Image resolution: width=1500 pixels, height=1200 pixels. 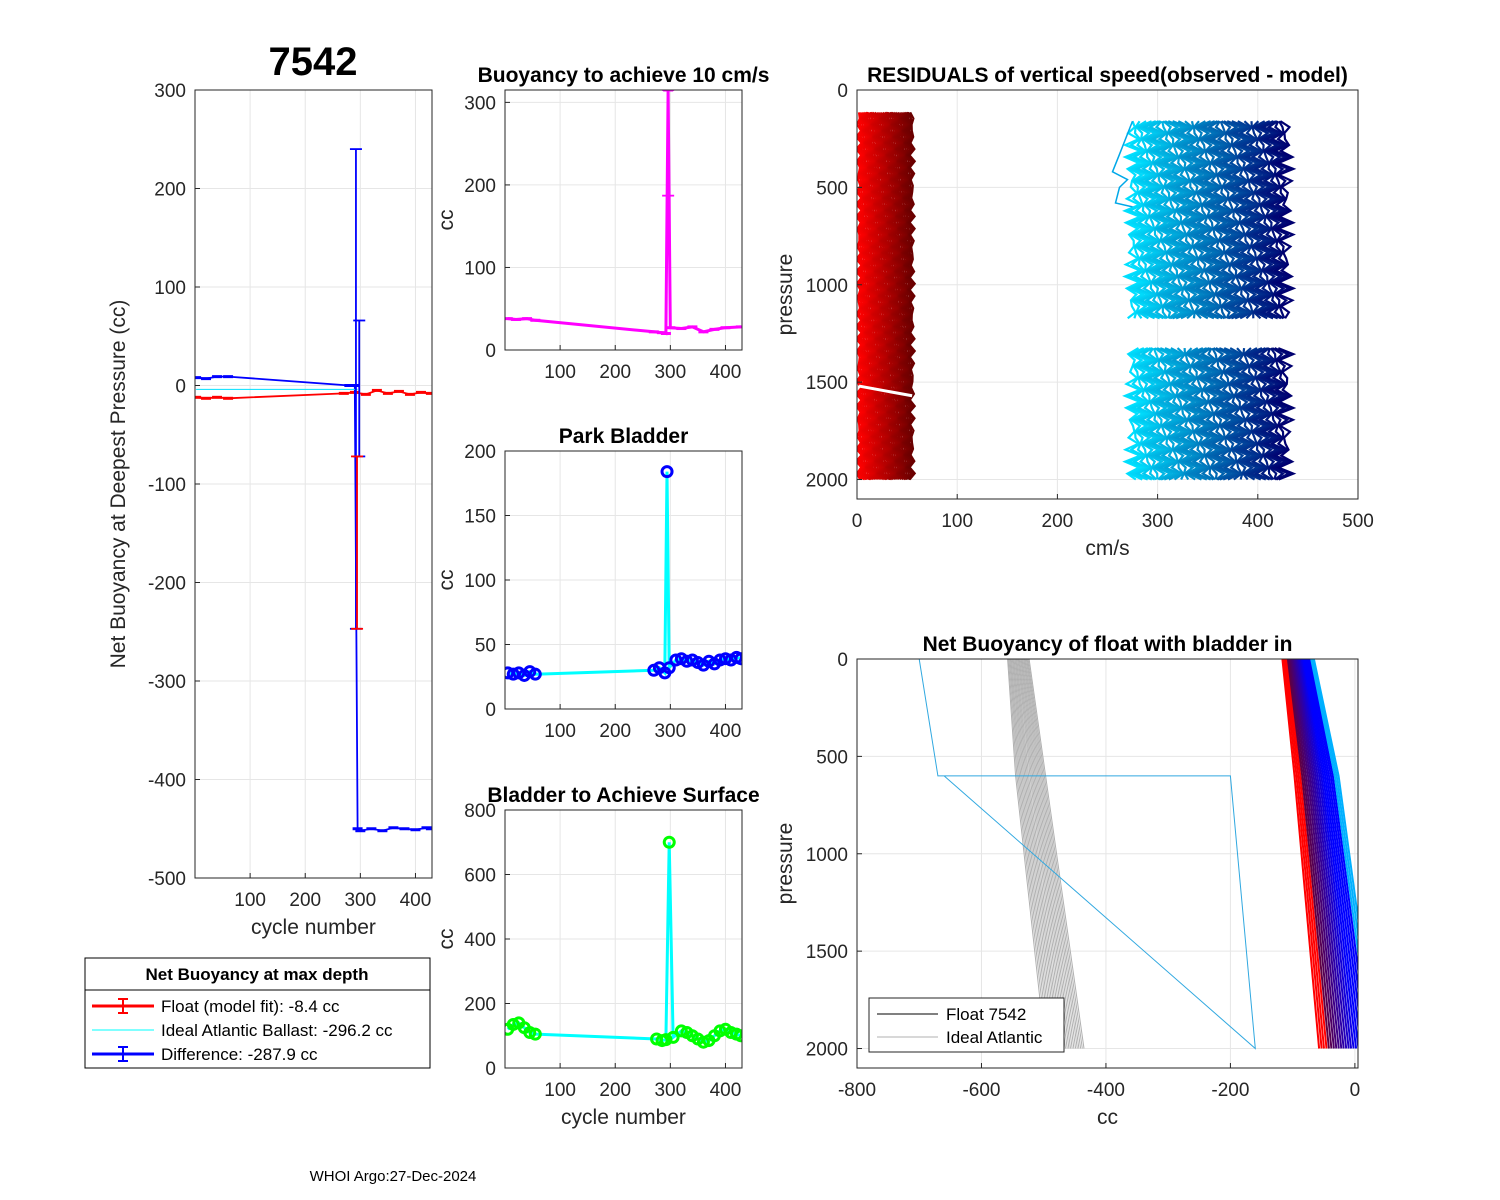 I want to click on ytick-label-1: 500, so click(x=832, y=188).